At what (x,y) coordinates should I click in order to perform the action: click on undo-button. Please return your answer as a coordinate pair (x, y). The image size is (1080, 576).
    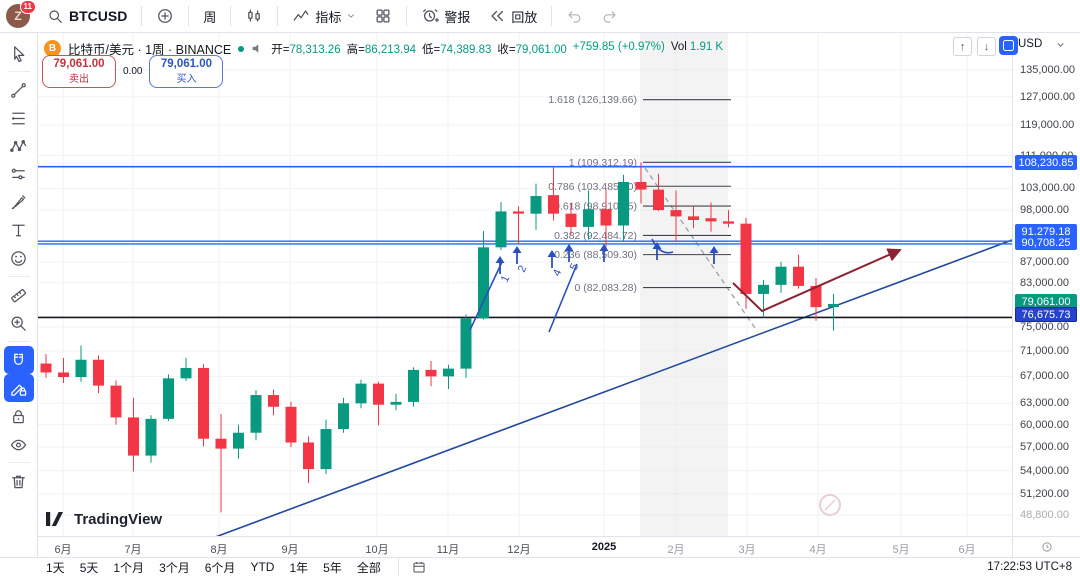
    Looking at the image, I should click on (574, 16).